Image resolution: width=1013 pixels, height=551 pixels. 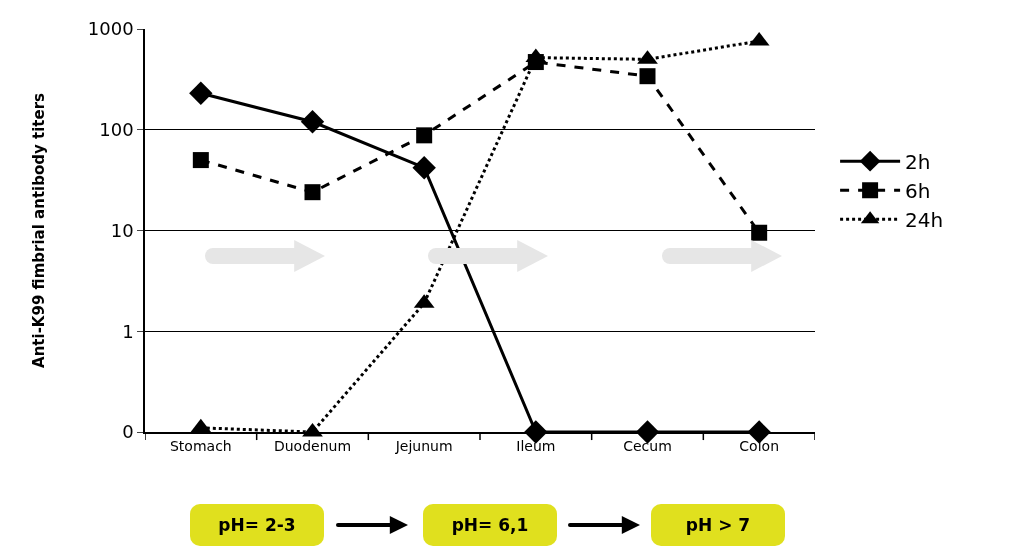 What do you see at coordinates (122, 230) in the screenshot?
I see `y-tick-label: 10` at bounding box center [122, 230].